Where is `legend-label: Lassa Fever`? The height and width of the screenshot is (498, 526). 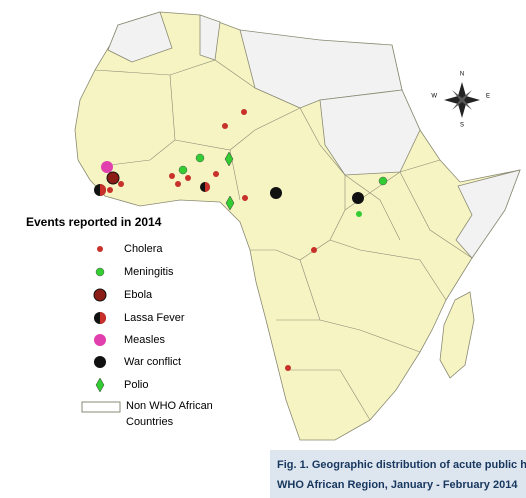 legend-label: Lassa Fever is located at coordinates (154, 318).